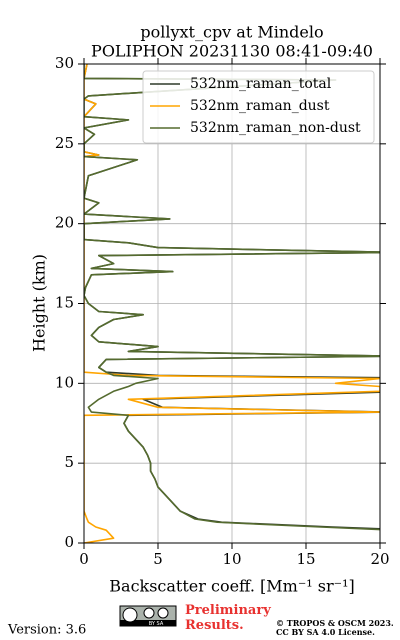  What do you see at coordinates (84, 559) in the screenshot?
I see `x-tick-label: 0` at bounding box center [84, 559].